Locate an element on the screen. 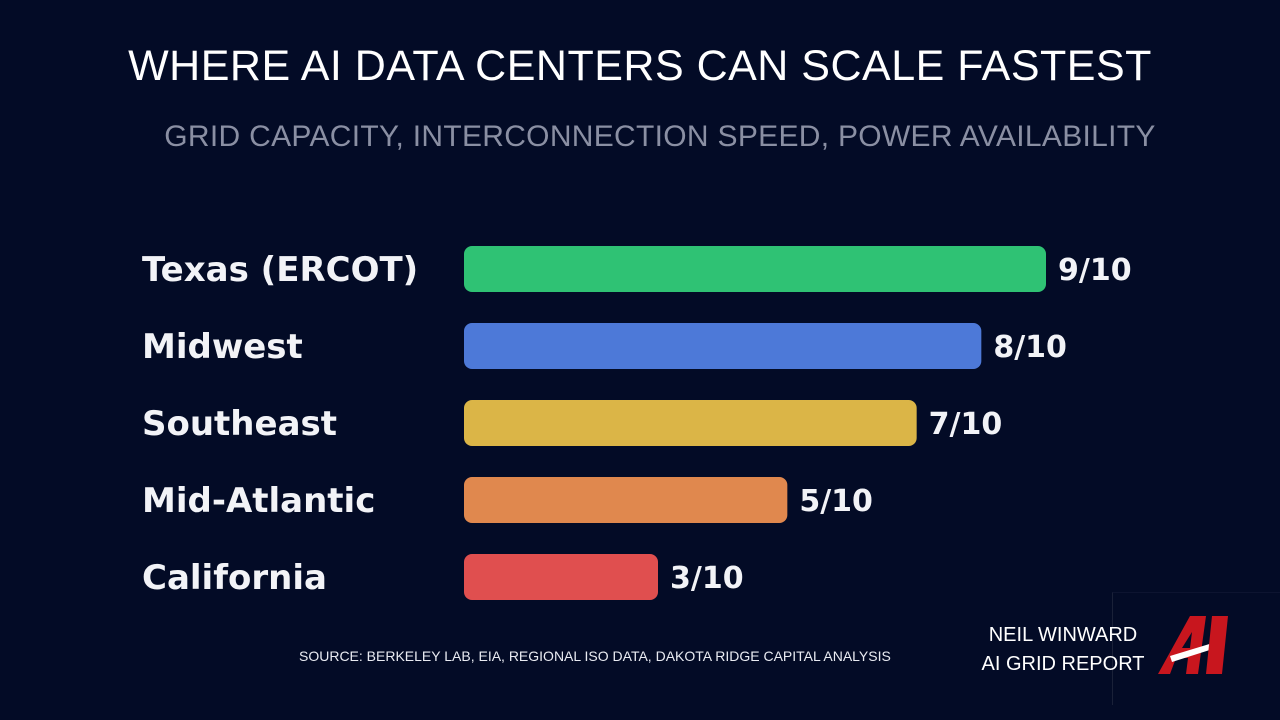  logo-frame is located at coordinates (1196, 648).